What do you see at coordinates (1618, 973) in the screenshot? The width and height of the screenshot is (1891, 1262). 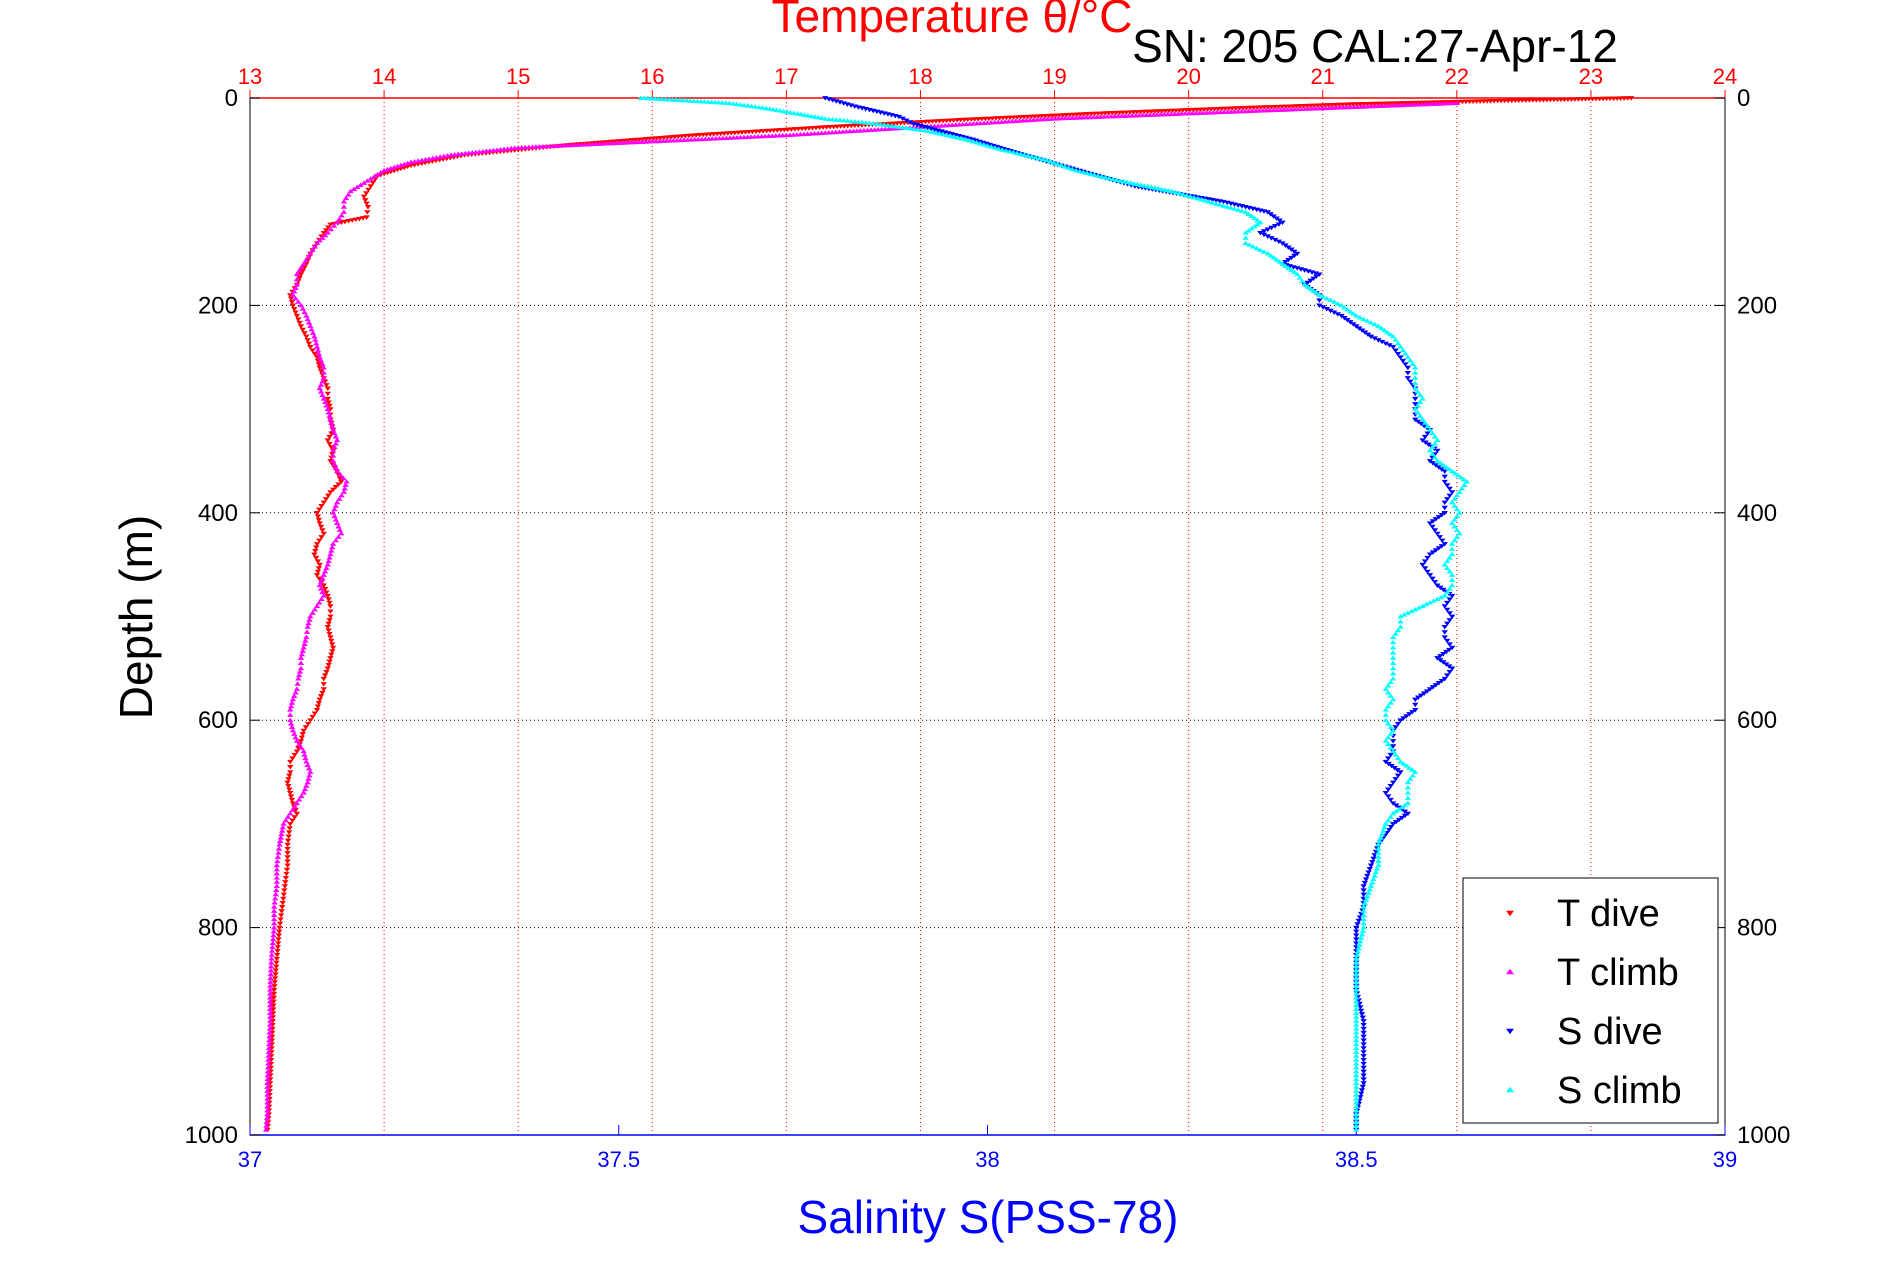 I see `legend-label-t-climb: T climb` at bounding box center [1618, 973].